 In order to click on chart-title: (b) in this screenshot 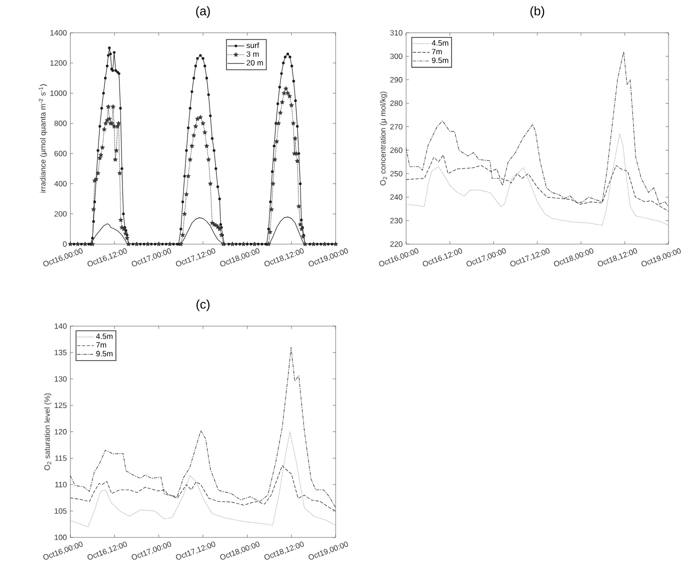, I will do `click(537, 12)`.